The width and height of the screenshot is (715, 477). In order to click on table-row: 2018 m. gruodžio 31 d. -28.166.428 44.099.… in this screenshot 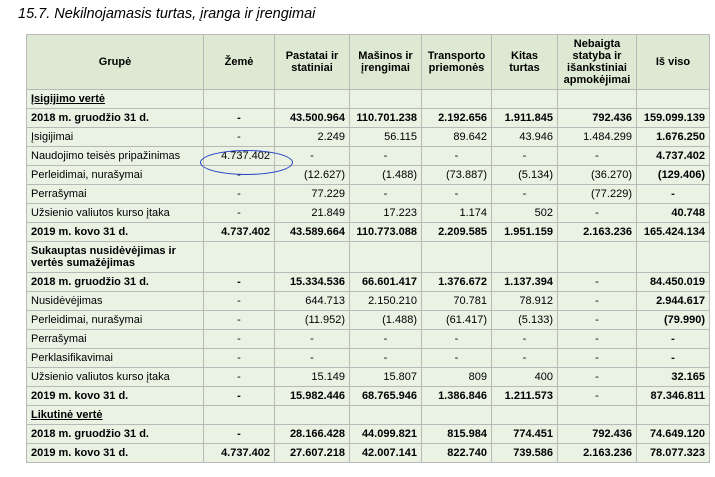, I will do `click(368, 434)`.